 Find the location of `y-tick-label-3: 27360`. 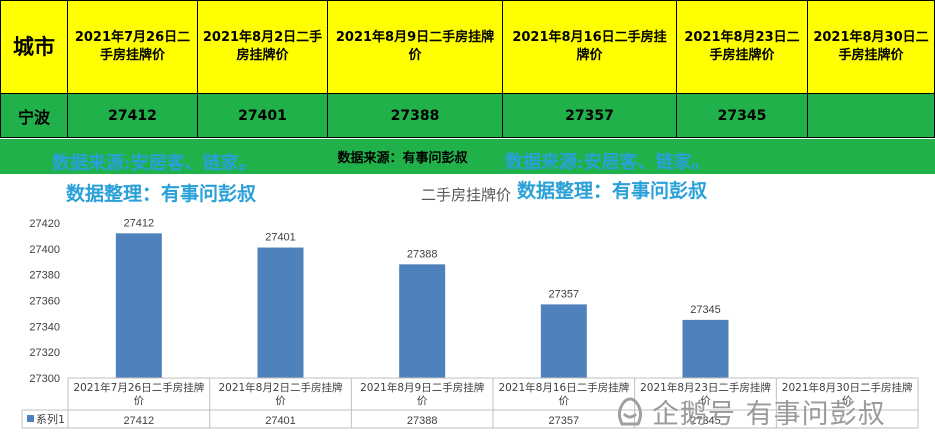

y-tick-label-3: 27360 is located at coordinates (44, 302).